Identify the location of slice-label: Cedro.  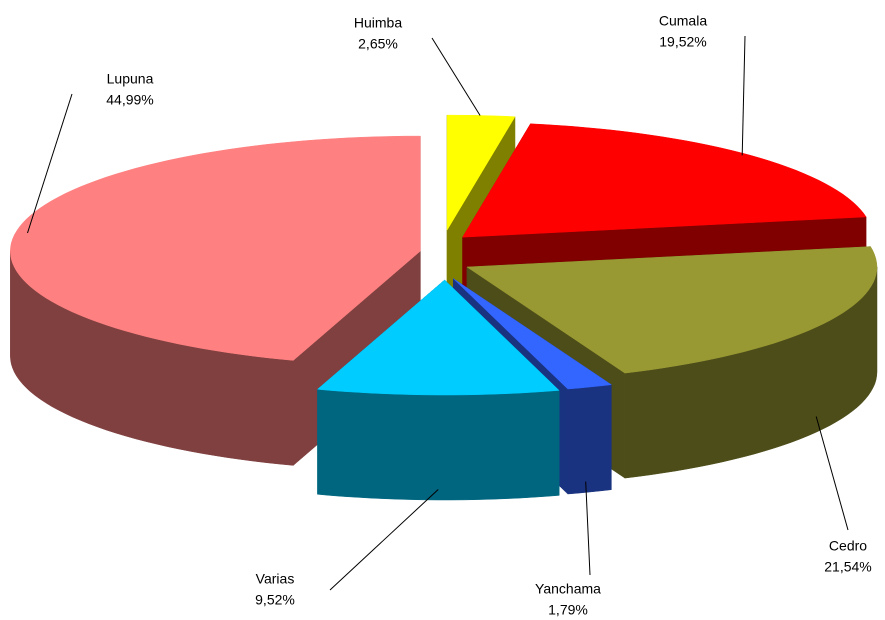
(848, 546).